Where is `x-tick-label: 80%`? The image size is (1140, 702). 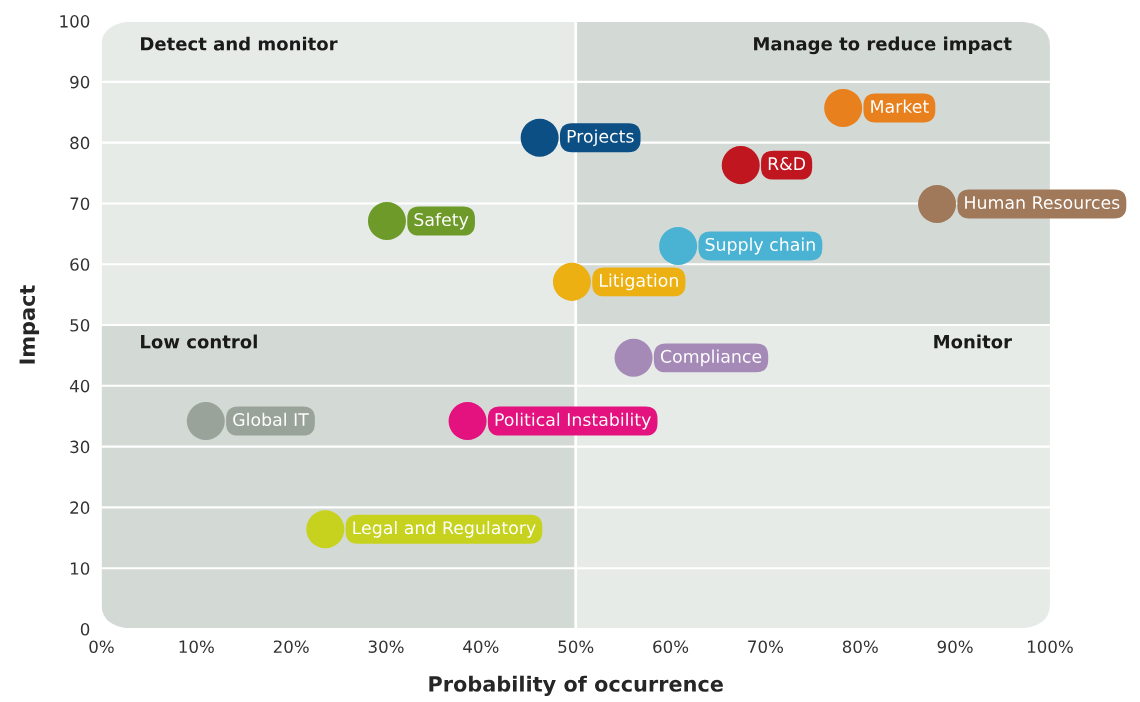 x-tick-label: 80% is located at coordinates (860, 646).